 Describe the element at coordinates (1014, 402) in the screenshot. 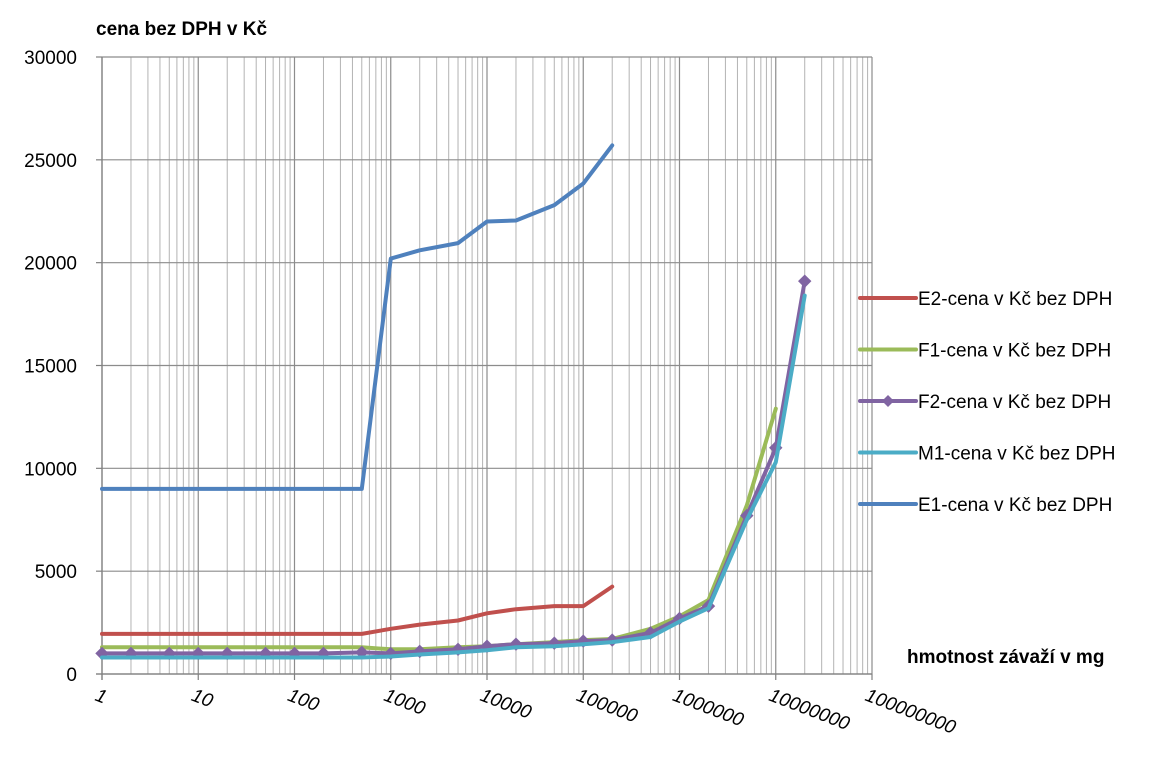

I see `legend-label-f2: F2-cena v Kč bez DPH` at that location.